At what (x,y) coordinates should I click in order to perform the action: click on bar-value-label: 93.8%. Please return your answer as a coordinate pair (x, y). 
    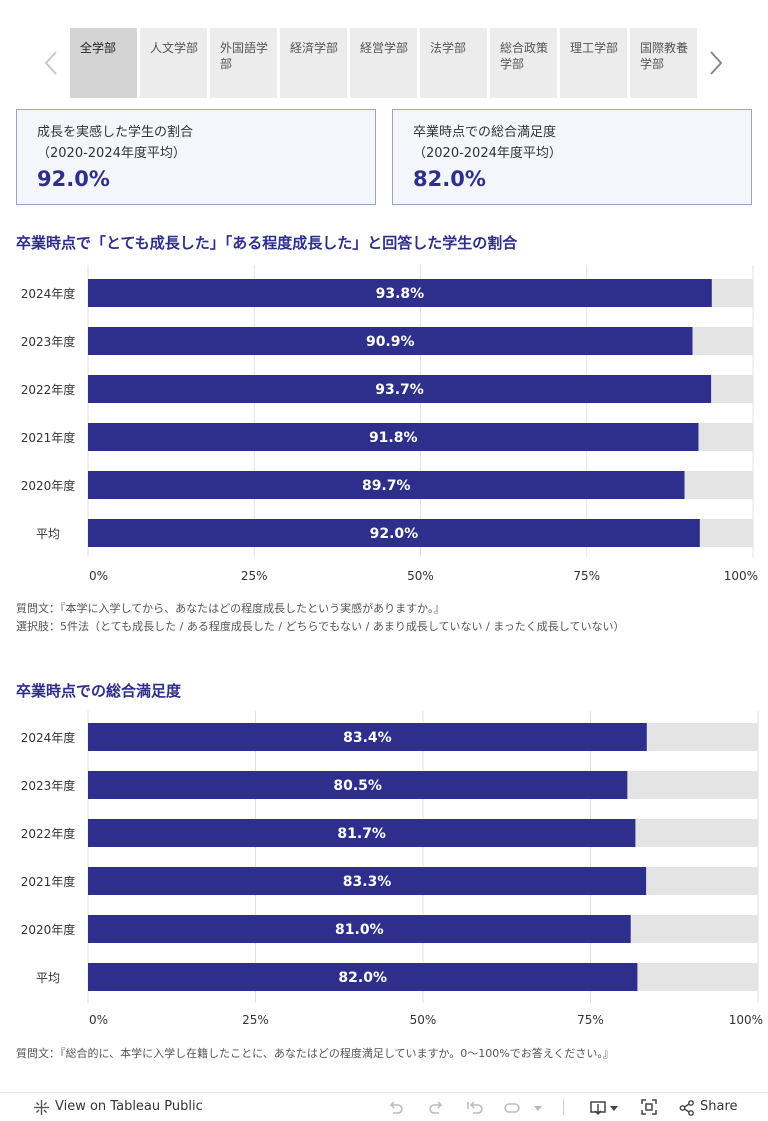
    Looking at the image, I should click on (400, 294).